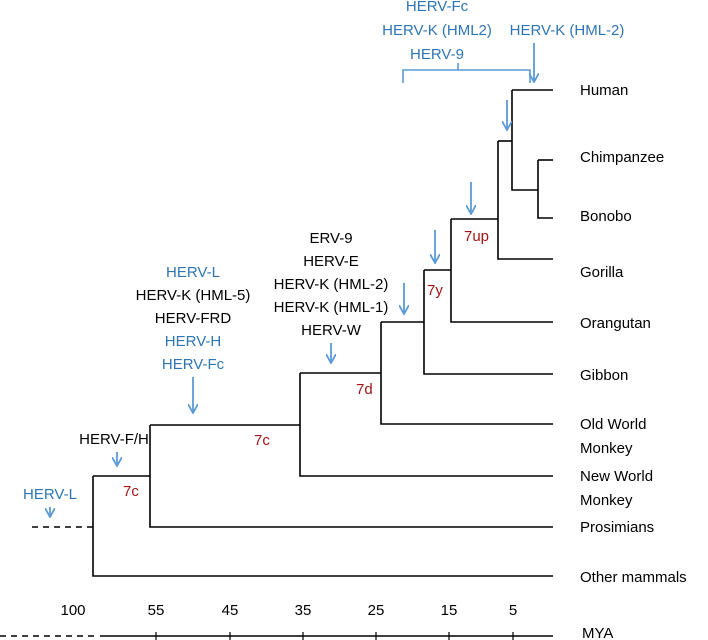 The image size is (708, 640). Describe the element at coordinates (449, 610) in the screenshot. I see `axis-tick-15: 15` at that location.